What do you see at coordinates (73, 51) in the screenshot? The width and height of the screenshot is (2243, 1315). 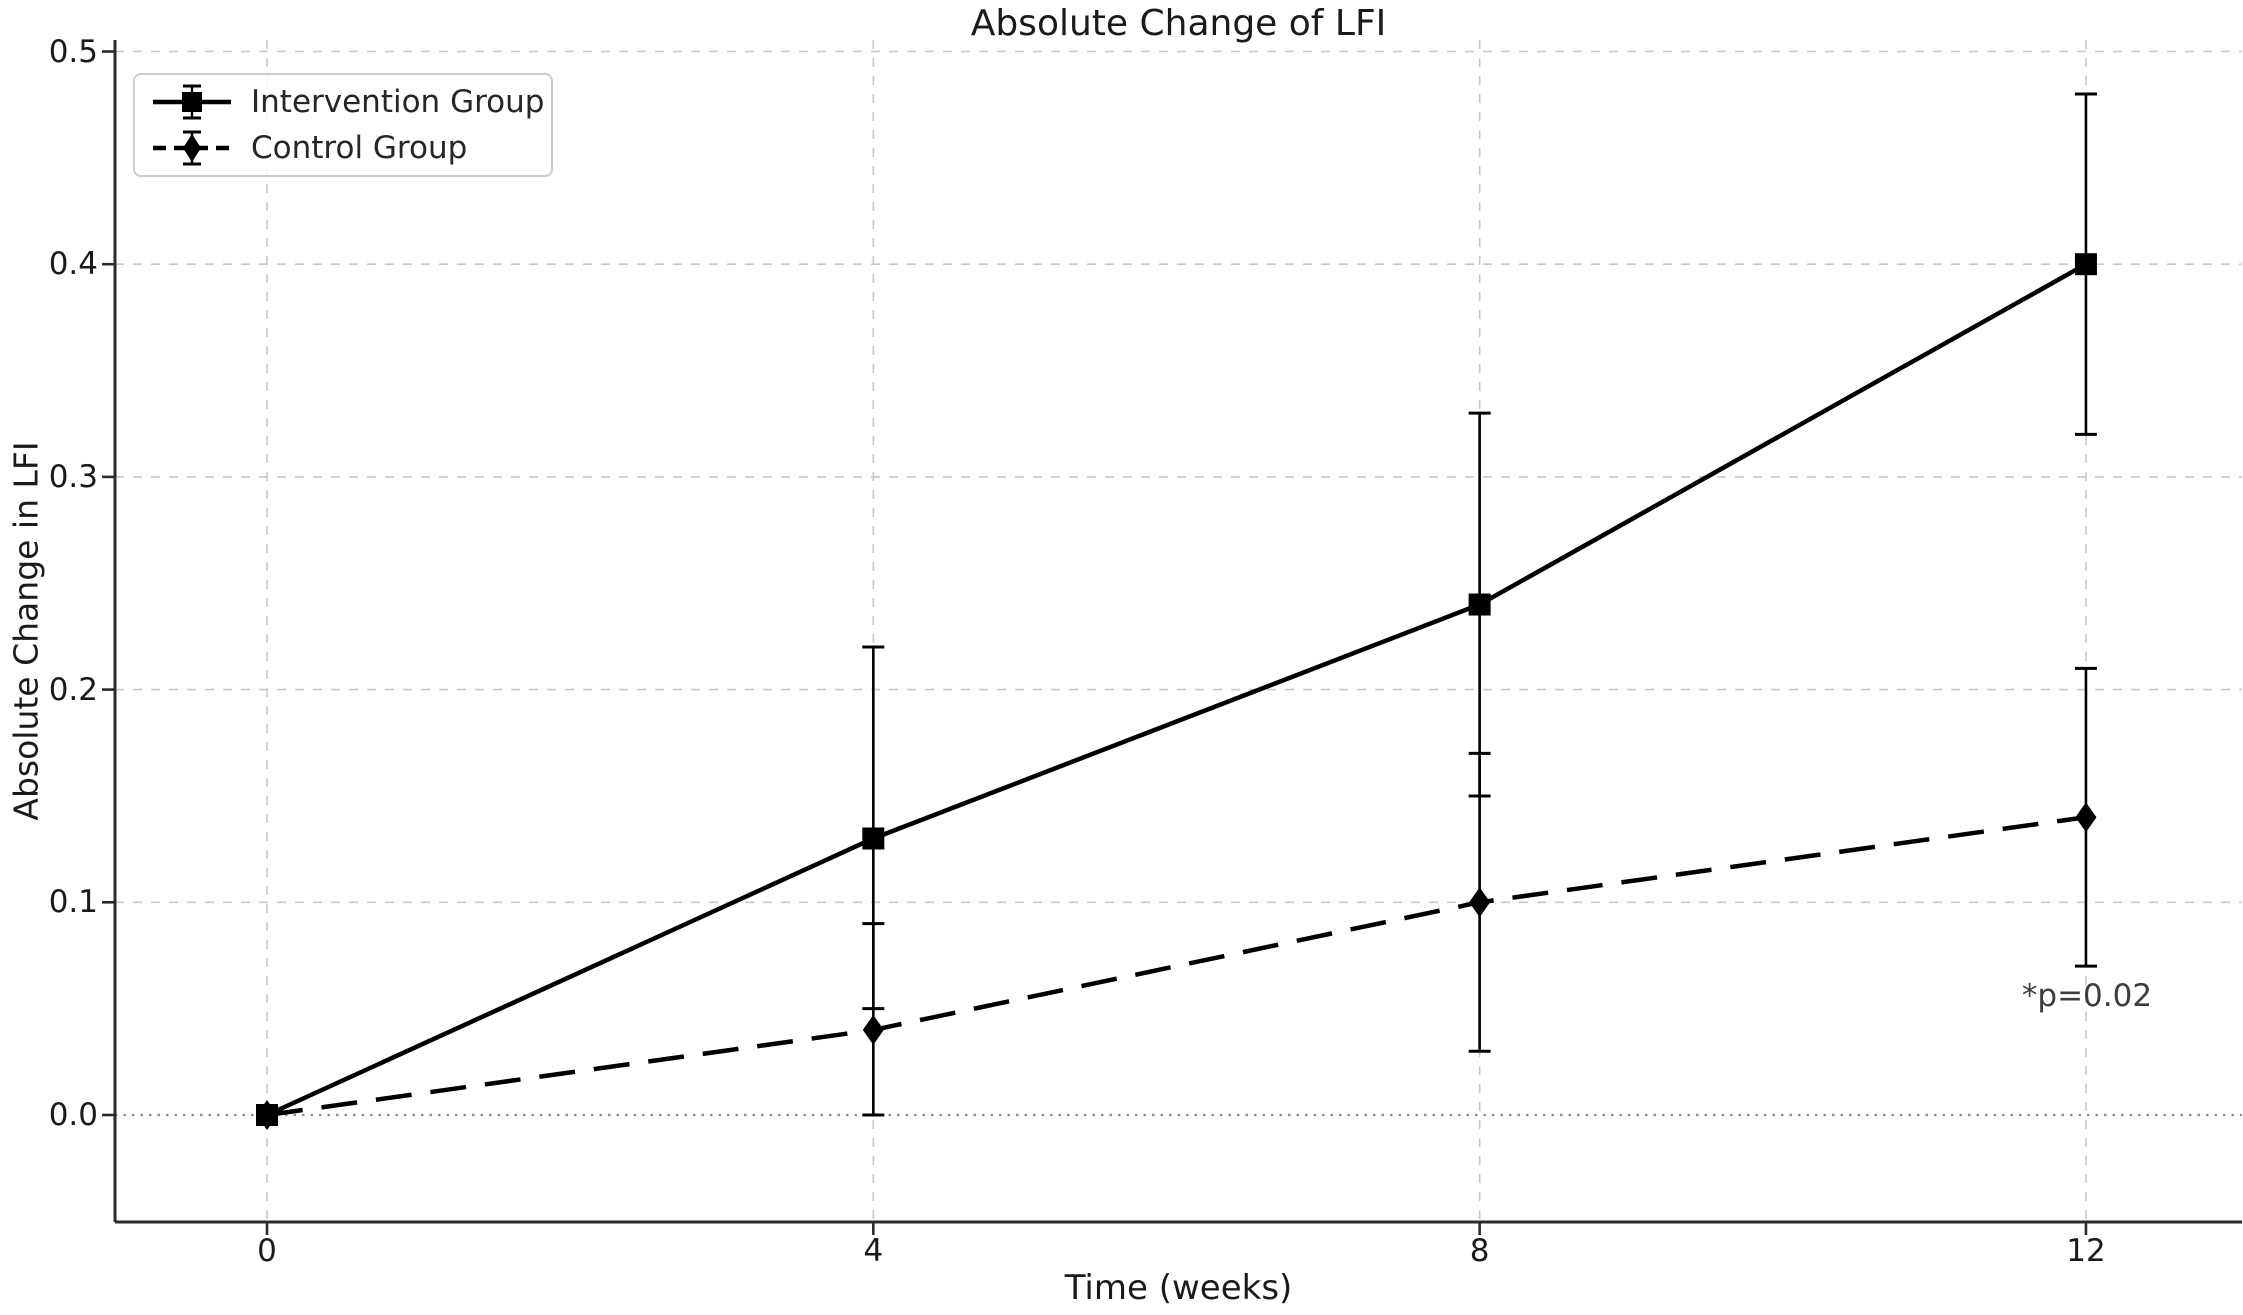 I see `y-tick-label: 0.5` at bounding box center [73, 51].